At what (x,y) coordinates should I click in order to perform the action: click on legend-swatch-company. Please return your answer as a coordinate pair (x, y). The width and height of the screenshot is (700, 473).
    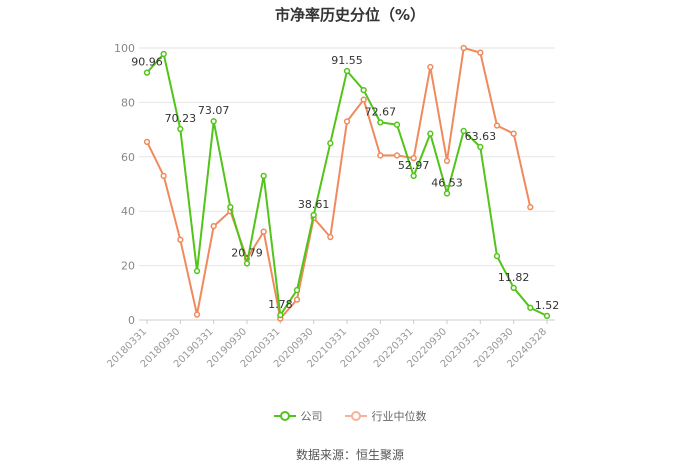
    Looking at the image, I should click on (284, 416).